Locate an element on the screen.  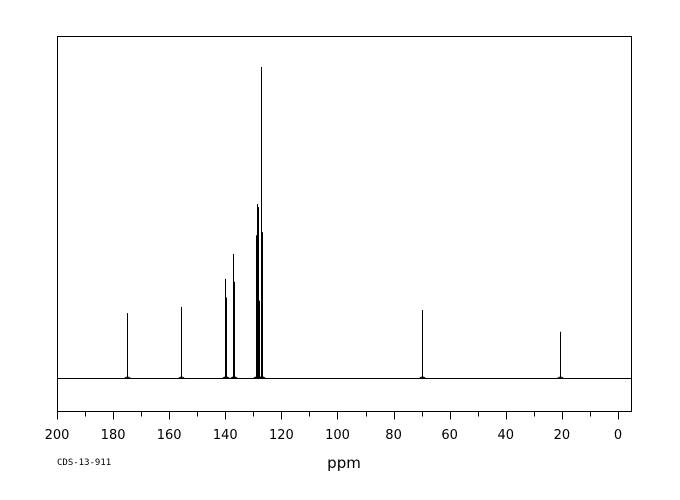
x-tick-label: 160 is located at coordinates (169, 435).